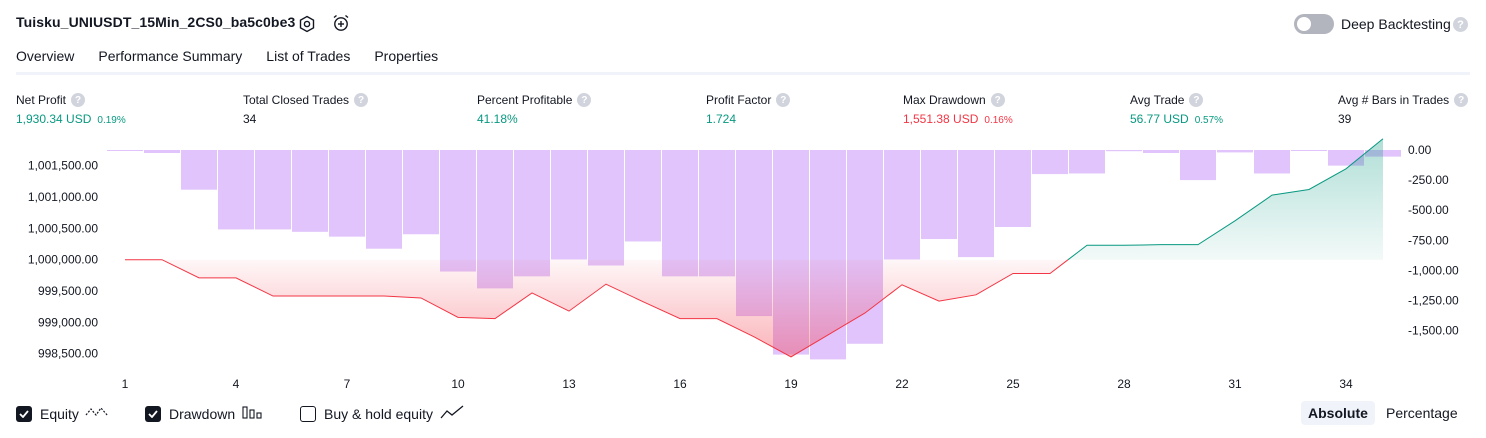  I want to click on x-tick-label: 1, so click(125, 384).